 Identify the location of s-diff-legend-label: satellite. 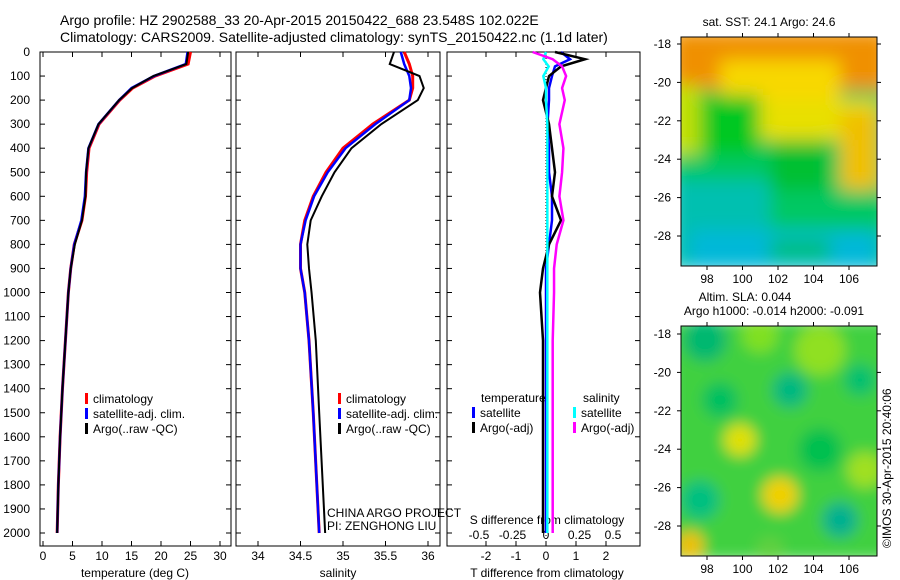
(601, 413).